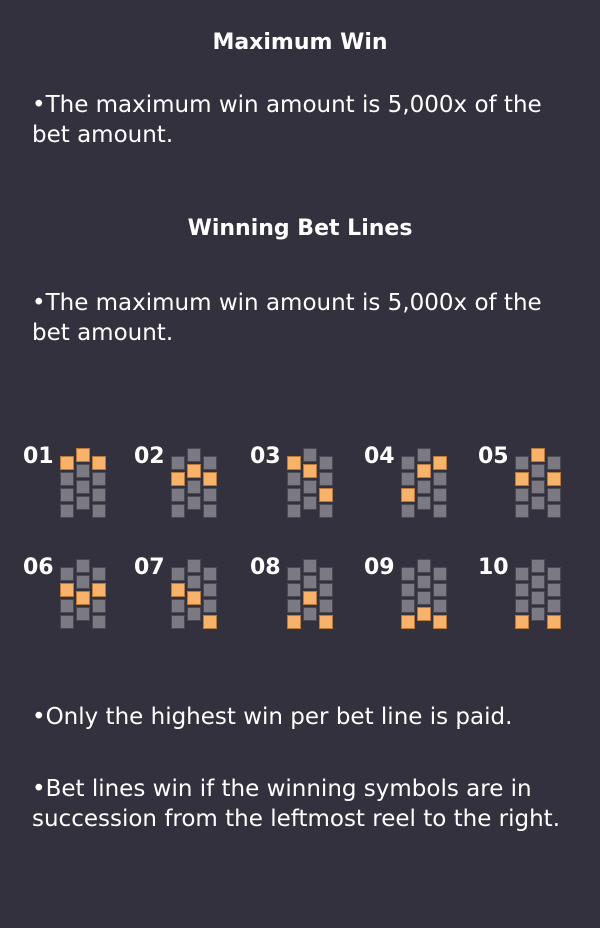 The height and width of the screenshot is (928, 600). What do you see at coordinates (265, 567) in the screenshot?
I see `payline-number: 08` at bounding box center [265, 567].